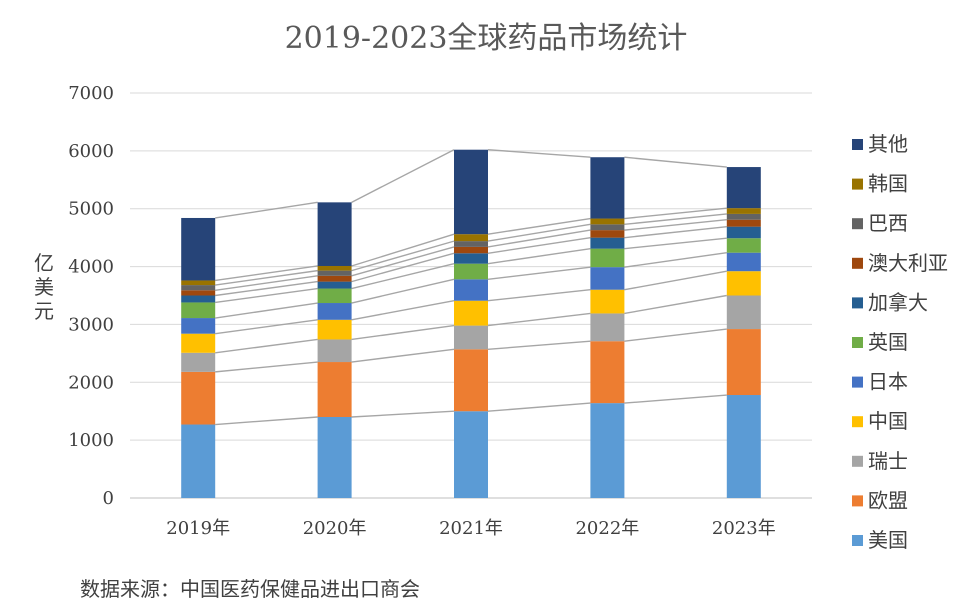 The width and height of the screenshot is (973, 613). Describe the element at coordinates (250, 589) in the screenshot. I see `source-note: 数据来源：中国医药保健品进出口商会` at that location.